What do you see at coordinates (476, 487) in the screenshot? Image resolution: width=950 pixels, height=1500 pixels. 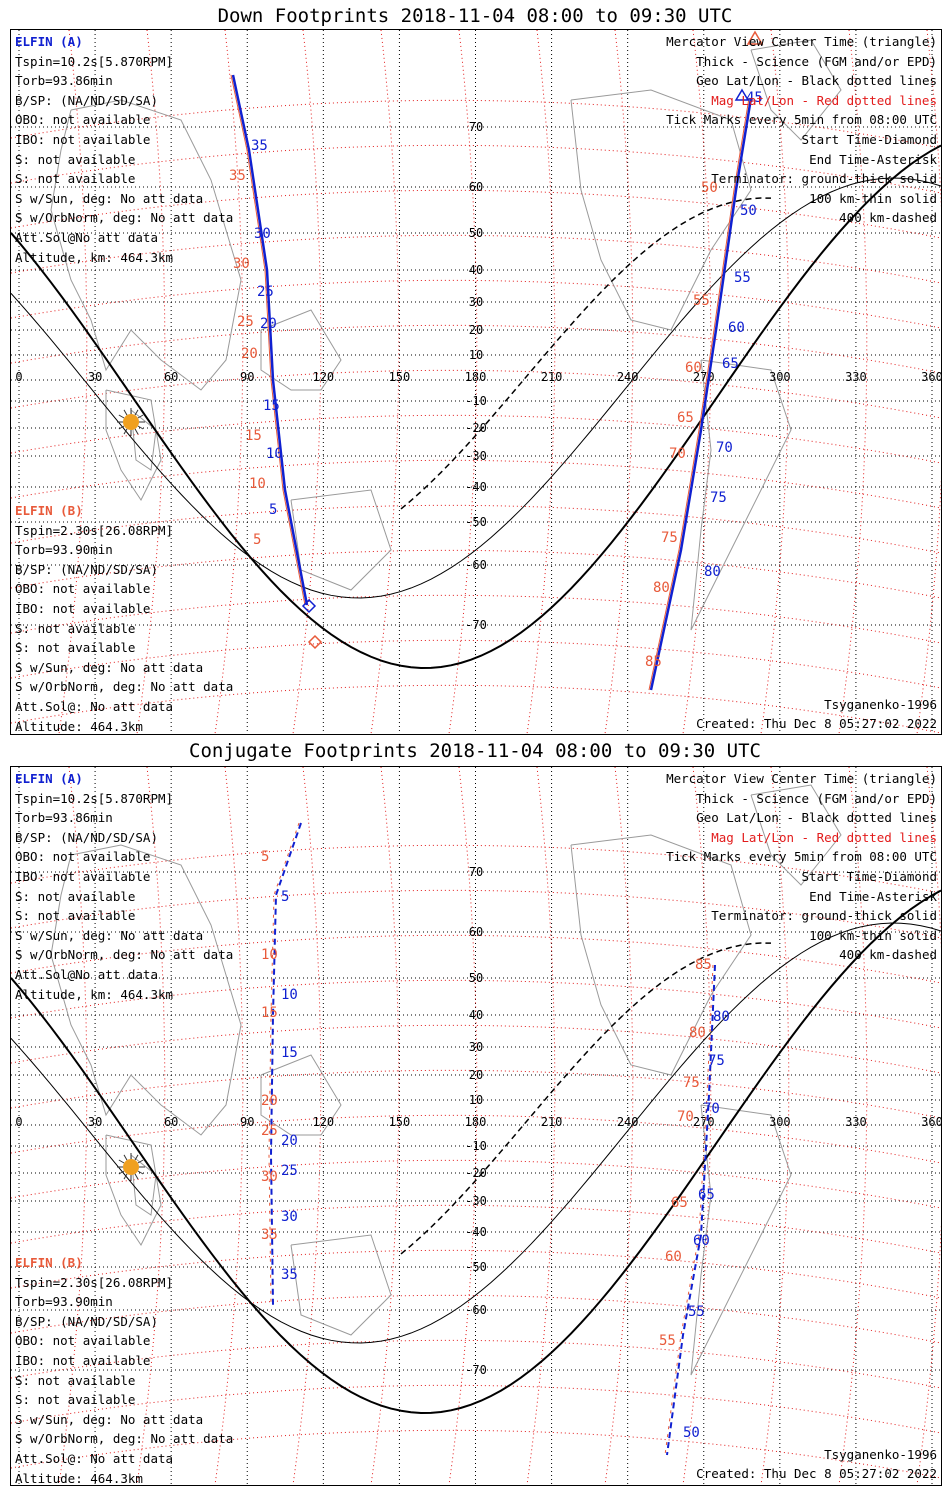 I see `lat-tick-label: -40` at bounding box center [476, 487].